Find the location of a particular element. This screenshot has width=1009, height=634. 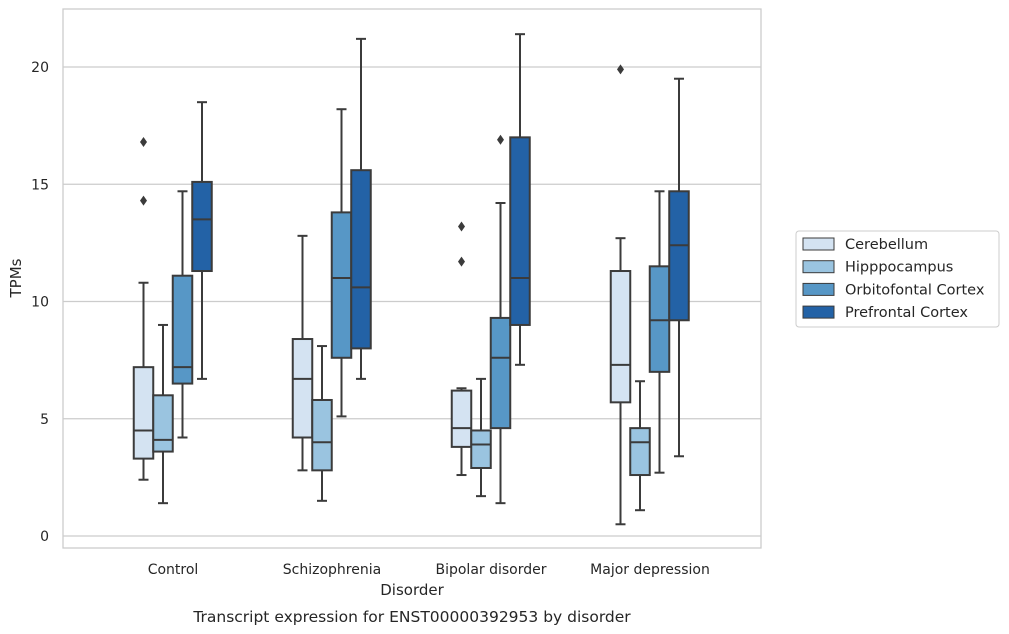

legend-swatch-hipppocampus is located at coordinates (818, 267).